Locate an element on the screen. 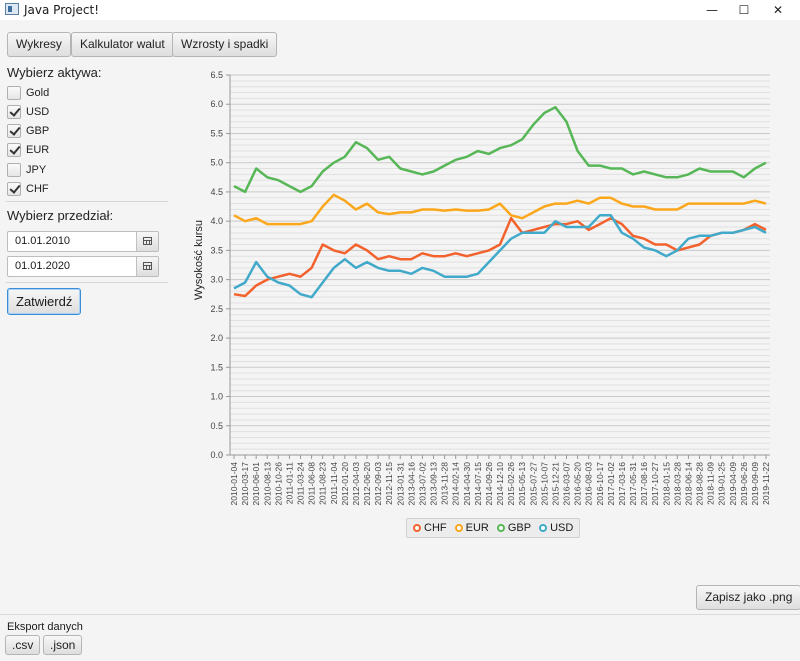 This screenshot has height=661, width=800. close-button: ✕ is located at coordinates (778, 10).